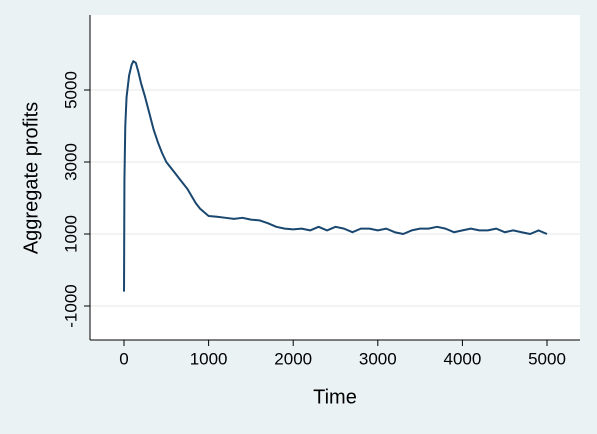 This screenshot has width=597, height=434. What do you see at coordinates (31, 178) in the screenshot?
I see `y-axis-label: Aggregate profits` at bounding box center [31, 178].